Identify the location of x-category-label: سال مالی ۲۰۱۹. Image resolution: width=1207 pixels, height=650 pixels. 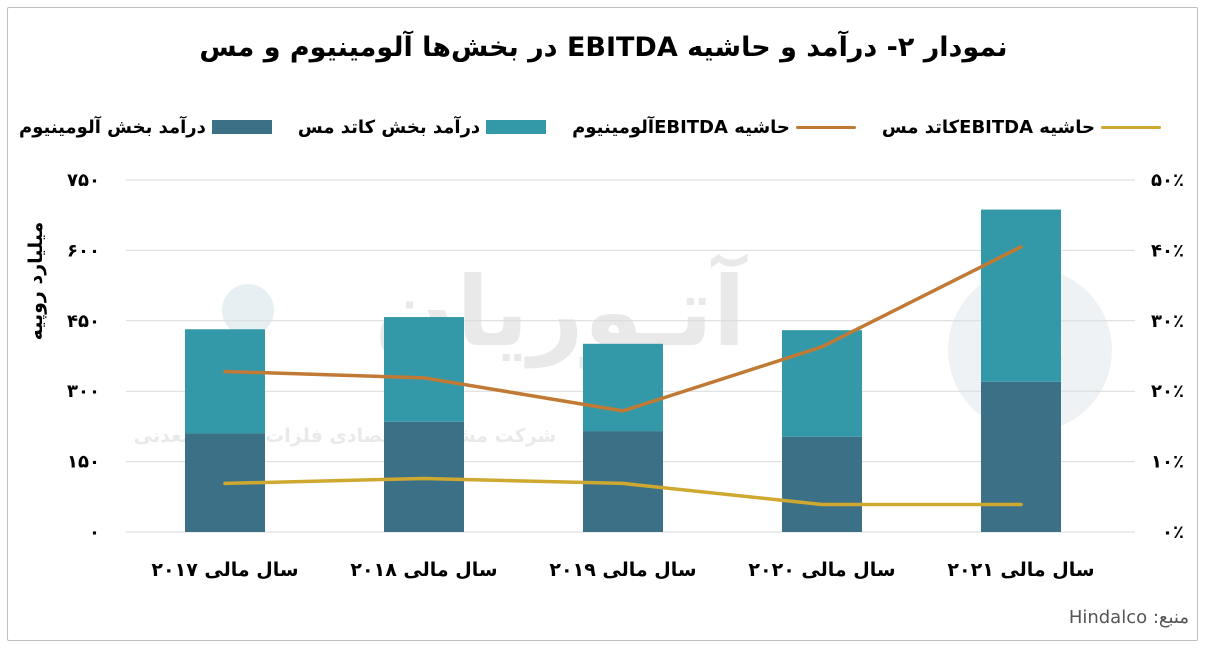
(622, 570).